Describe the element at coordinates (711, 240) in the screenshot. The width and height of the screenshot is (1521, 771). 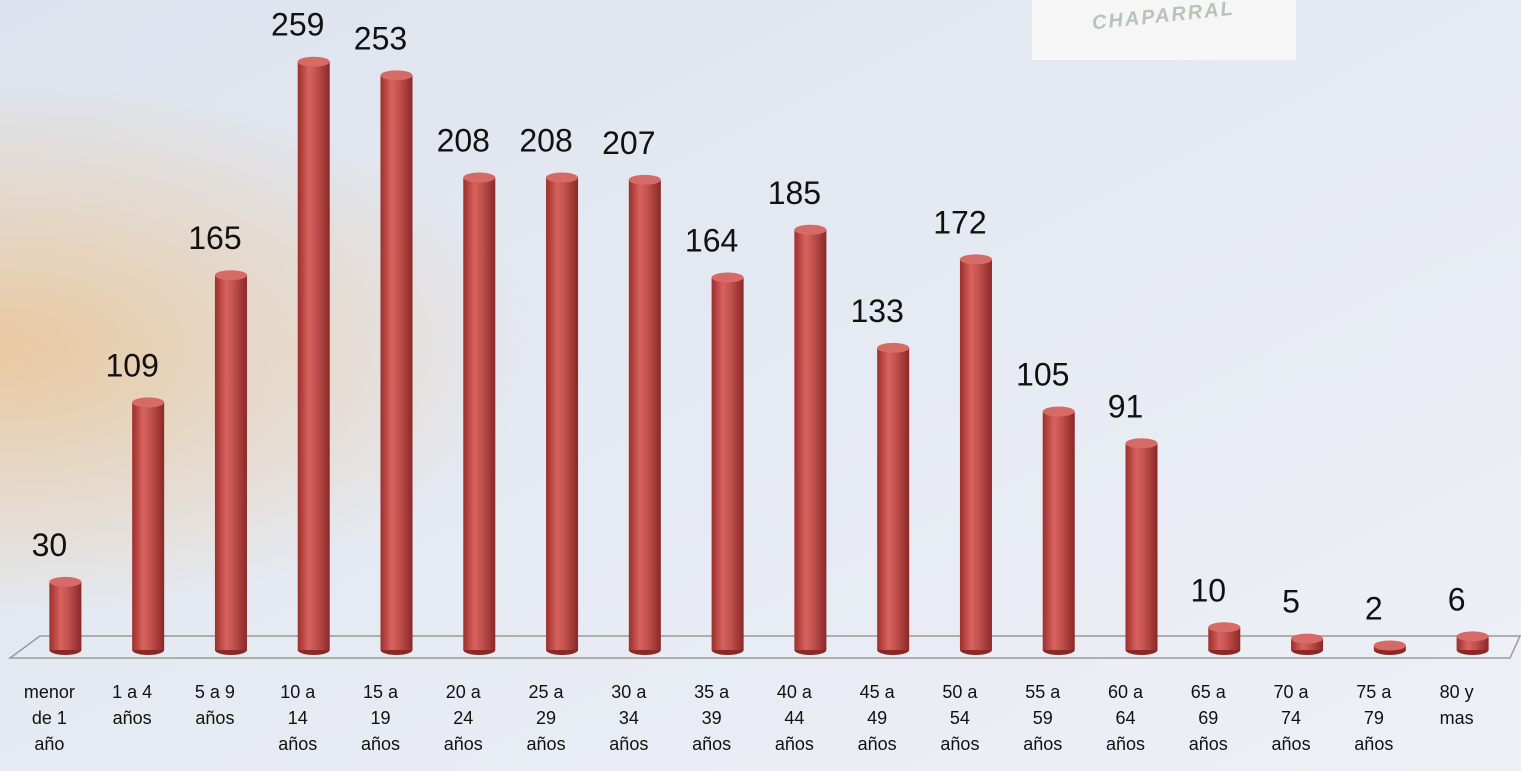
I see `value-label: 164` at that location.